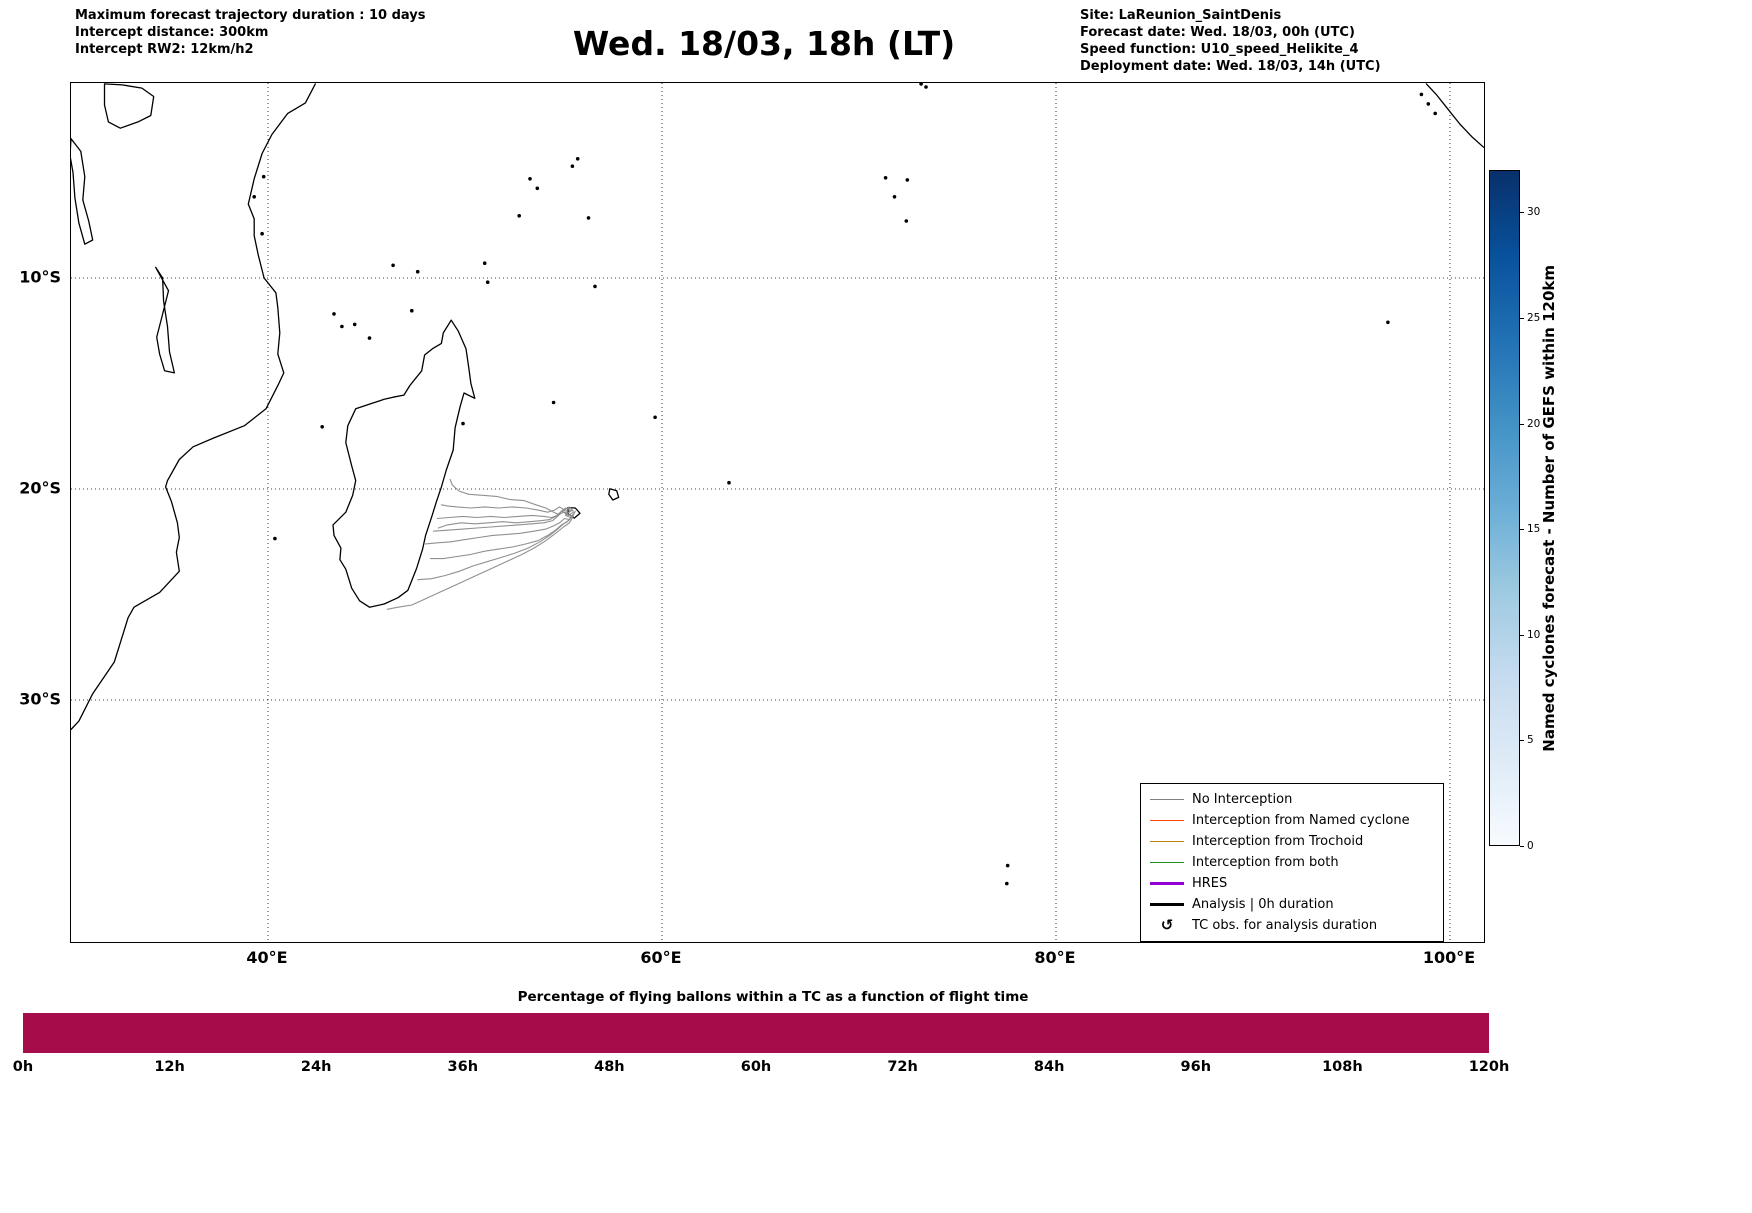 The image size is (1752, 1213). What do you see at coordinates (1167, 925) in the screenshot?
I see `tc-obs-symbol-icon: ↺` at bounding box center [1167, 925].